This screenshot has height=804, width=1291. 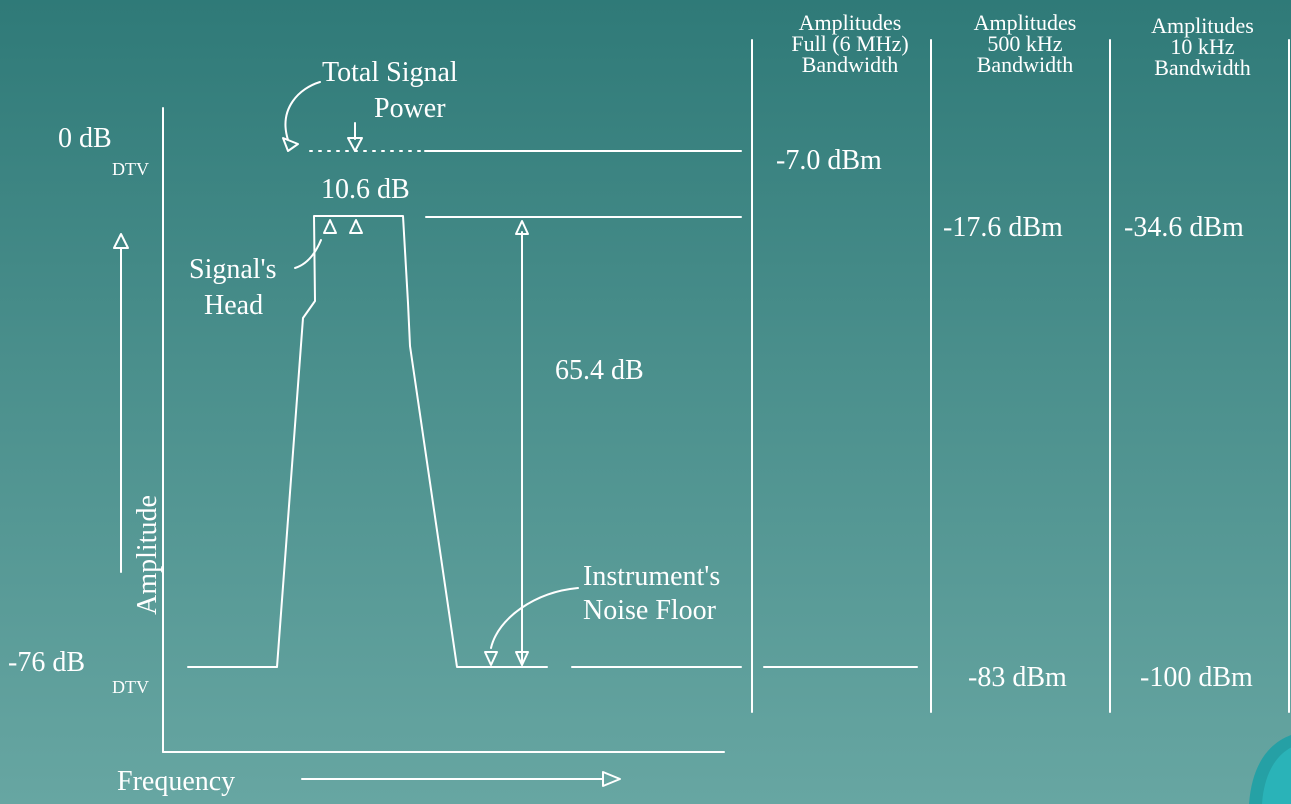 I want to click on minus76-db-label: -76 dB, so click(x=46, y=662).